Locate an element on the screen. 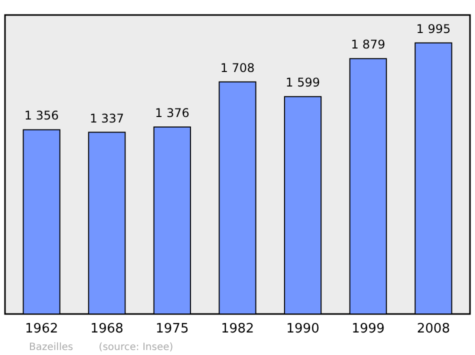 Image resolution: width=475 pixels, height=355 pixels. x-tick-label: 1962 is located at coordinates (41, 329).